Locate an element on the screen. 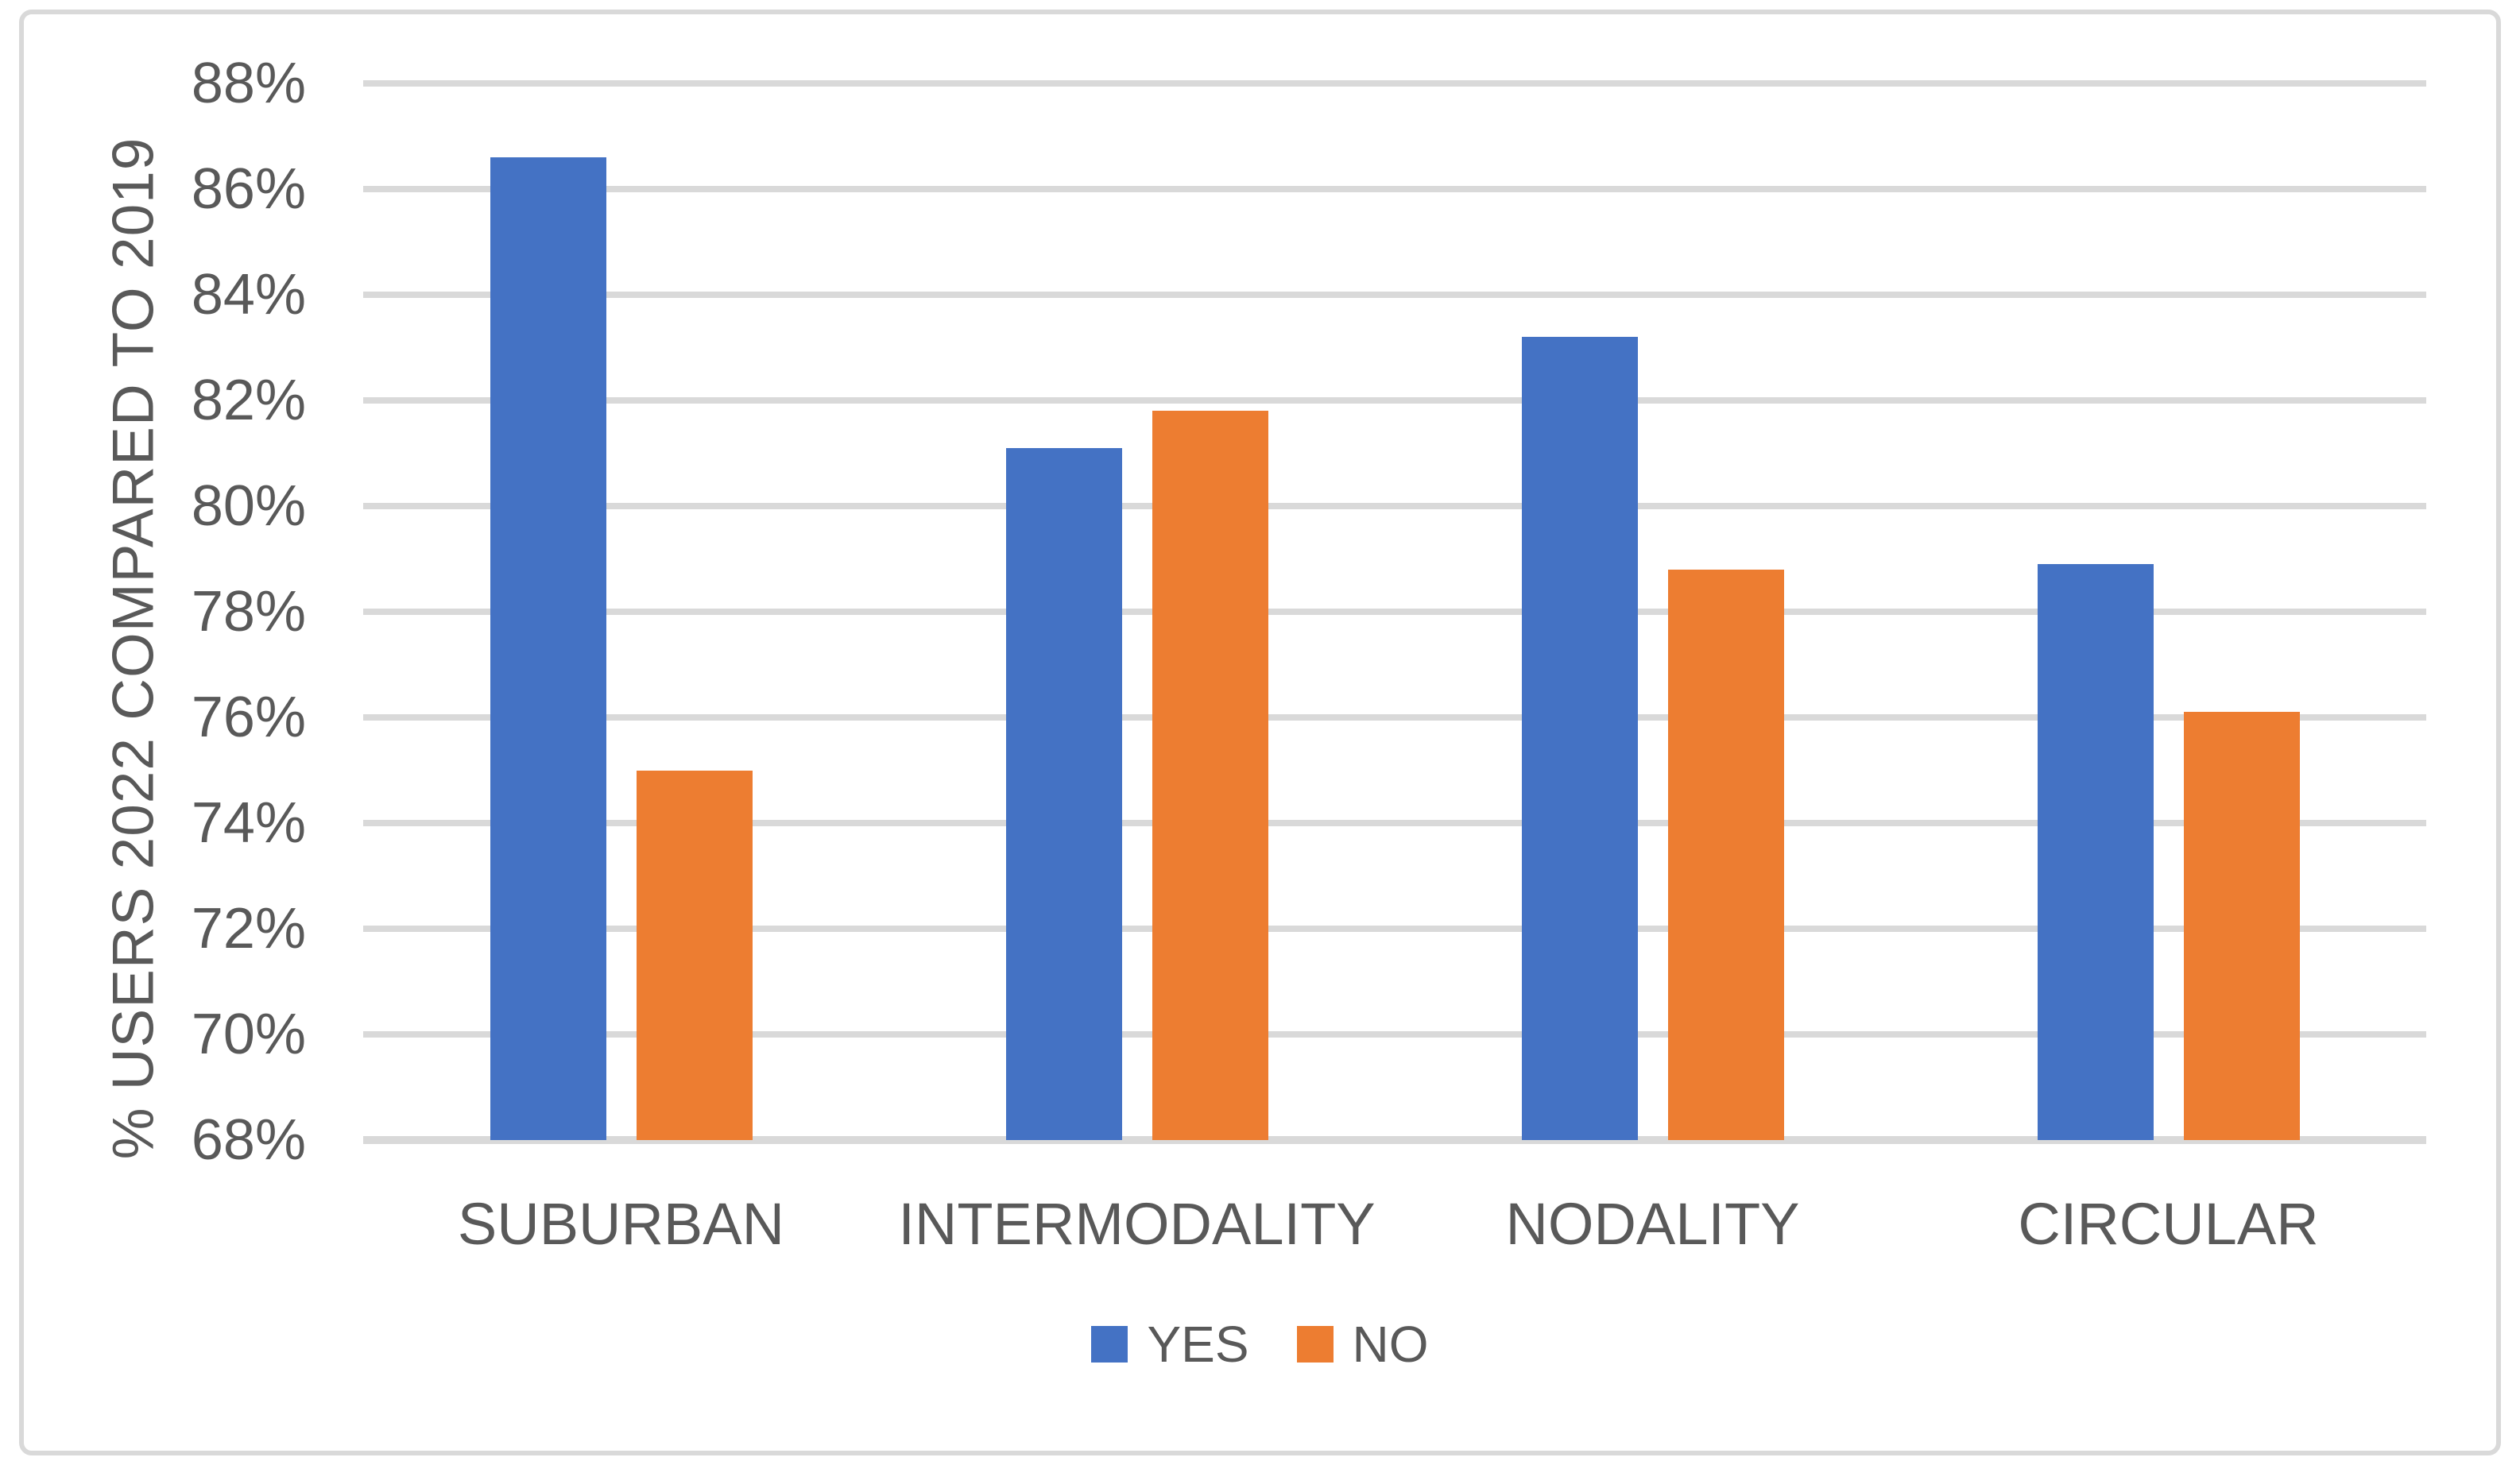  legend-label-no: NO is located at coordinates (1390, 1344).